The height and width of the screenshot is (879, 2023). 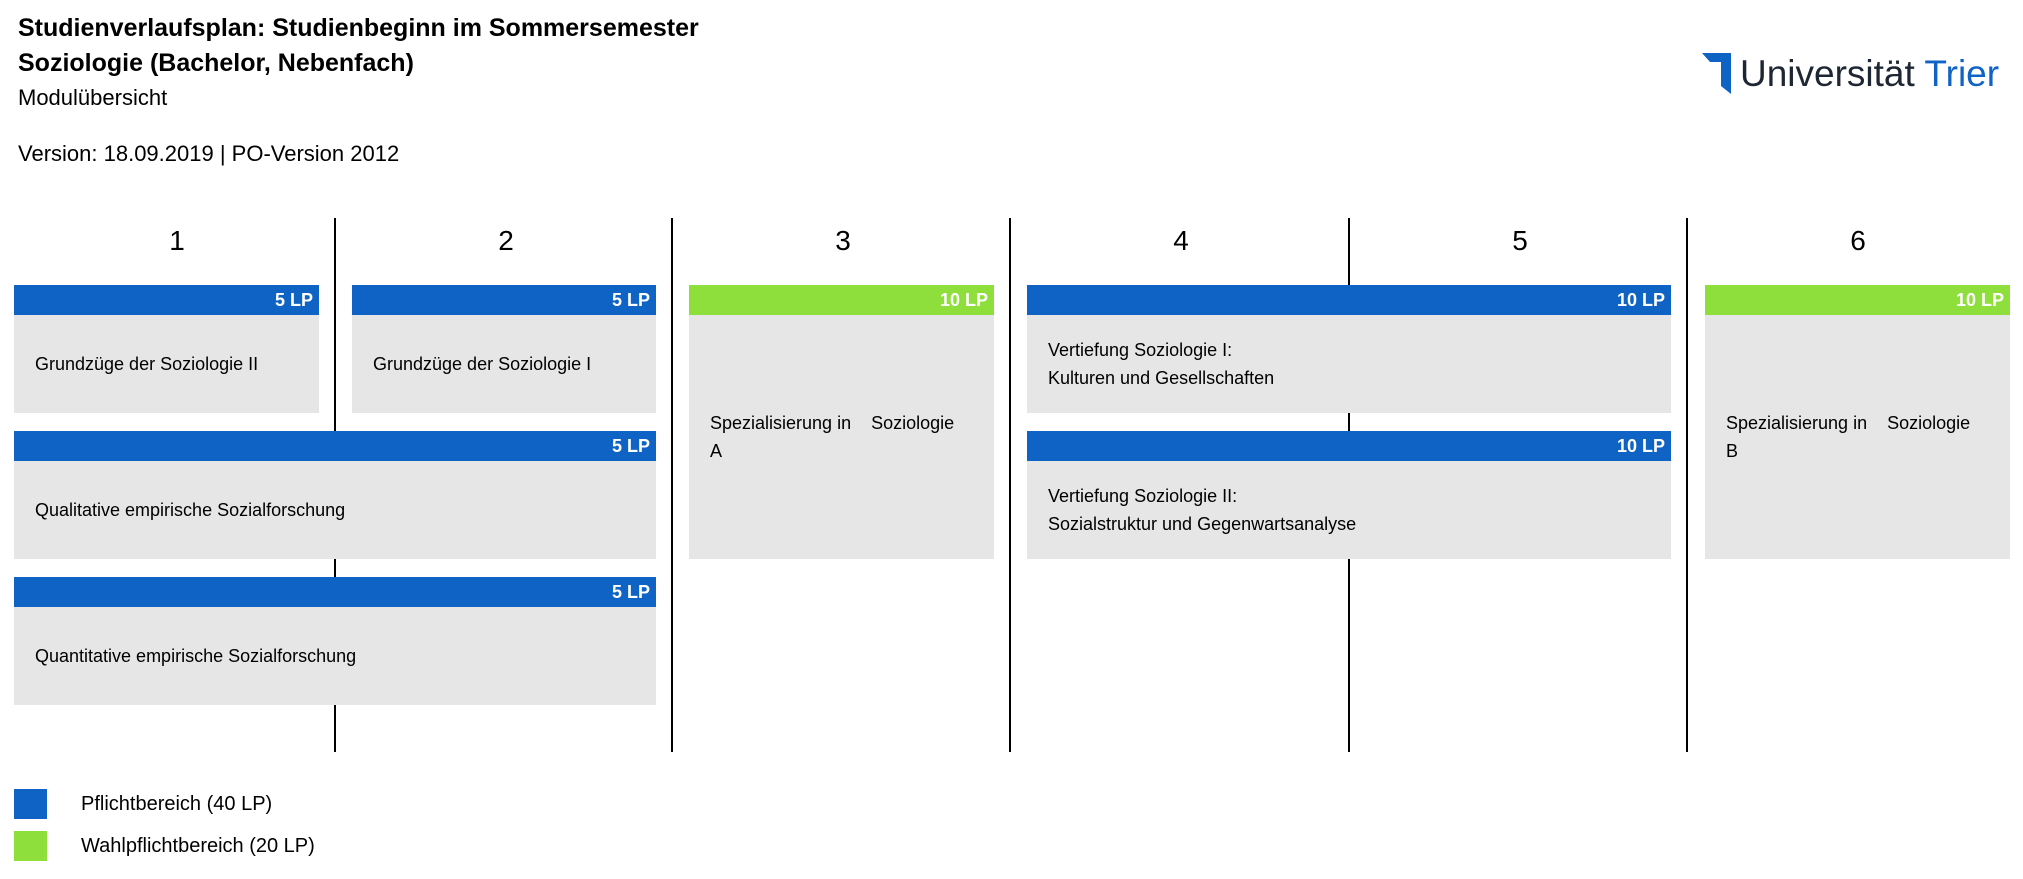 I want to click on university-logo: Universität Trier, so click(x=1850, y=74).